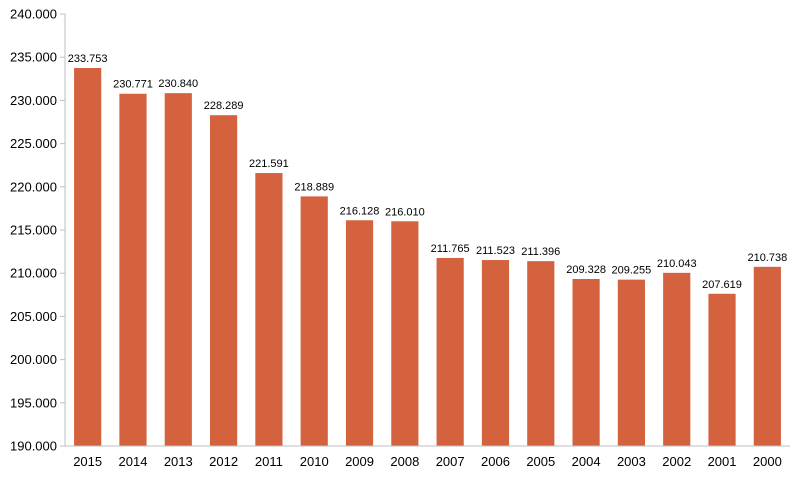 The width and height of the screenshot is (800, 480). Describe the element at coordinates (450, 351) in the screenshot. I see `bar-2007` at that location.